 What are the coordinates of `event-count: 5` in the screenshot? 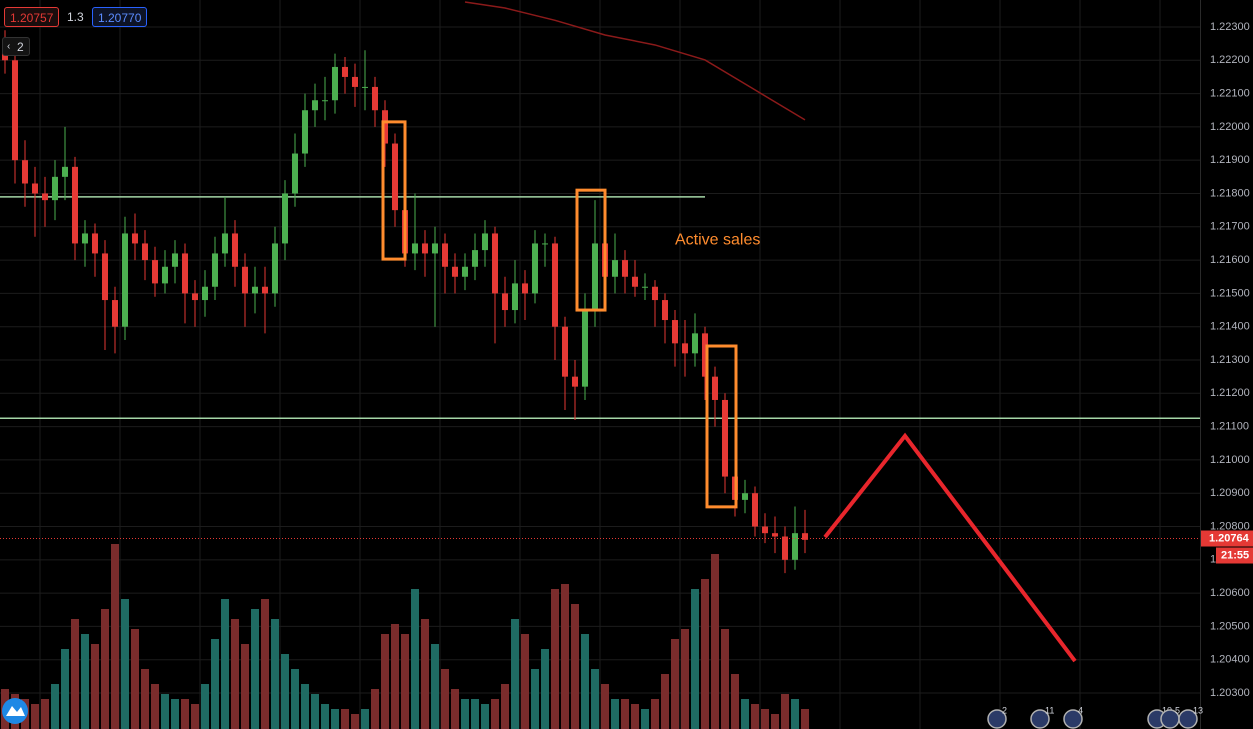 It's located at (1177, 710).